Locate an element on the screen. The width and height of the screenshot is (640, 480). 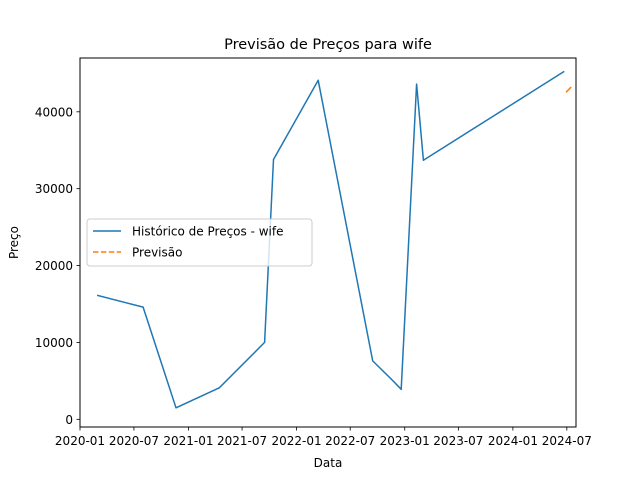
x-tick-label: 2021-07 is located at coordinates (242, 441).